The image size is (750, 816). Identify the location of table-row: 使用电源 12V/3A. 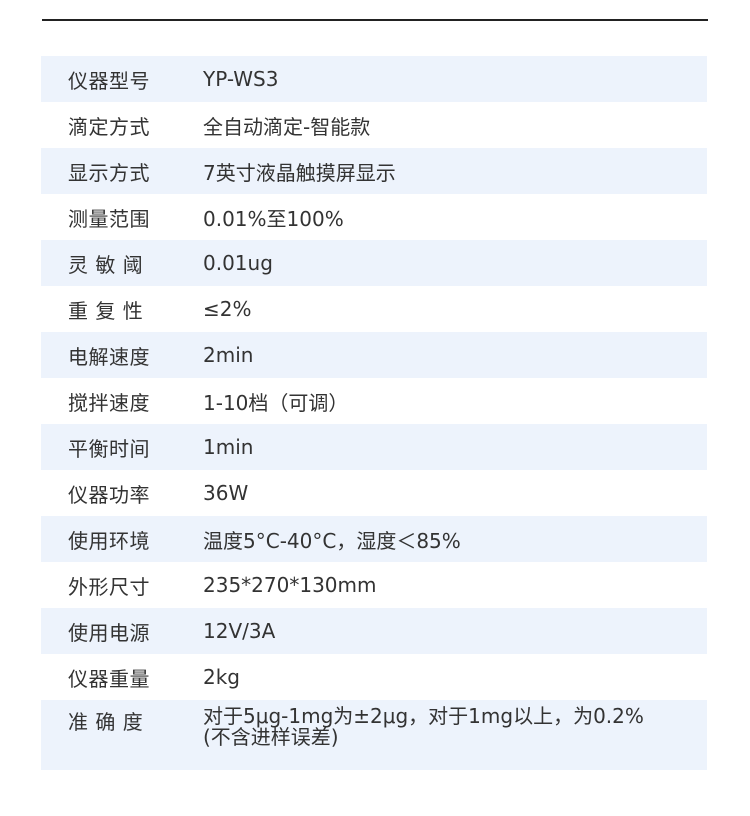
(374, 631).